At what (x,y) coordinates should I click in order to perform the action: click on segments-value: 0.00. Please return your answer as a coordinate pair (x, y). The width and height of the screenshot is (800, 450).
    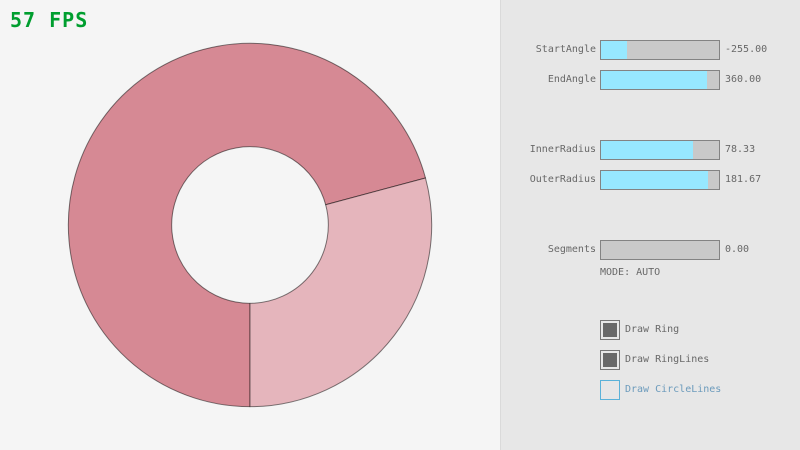
    Looking at the image, I should click on (737, 249).